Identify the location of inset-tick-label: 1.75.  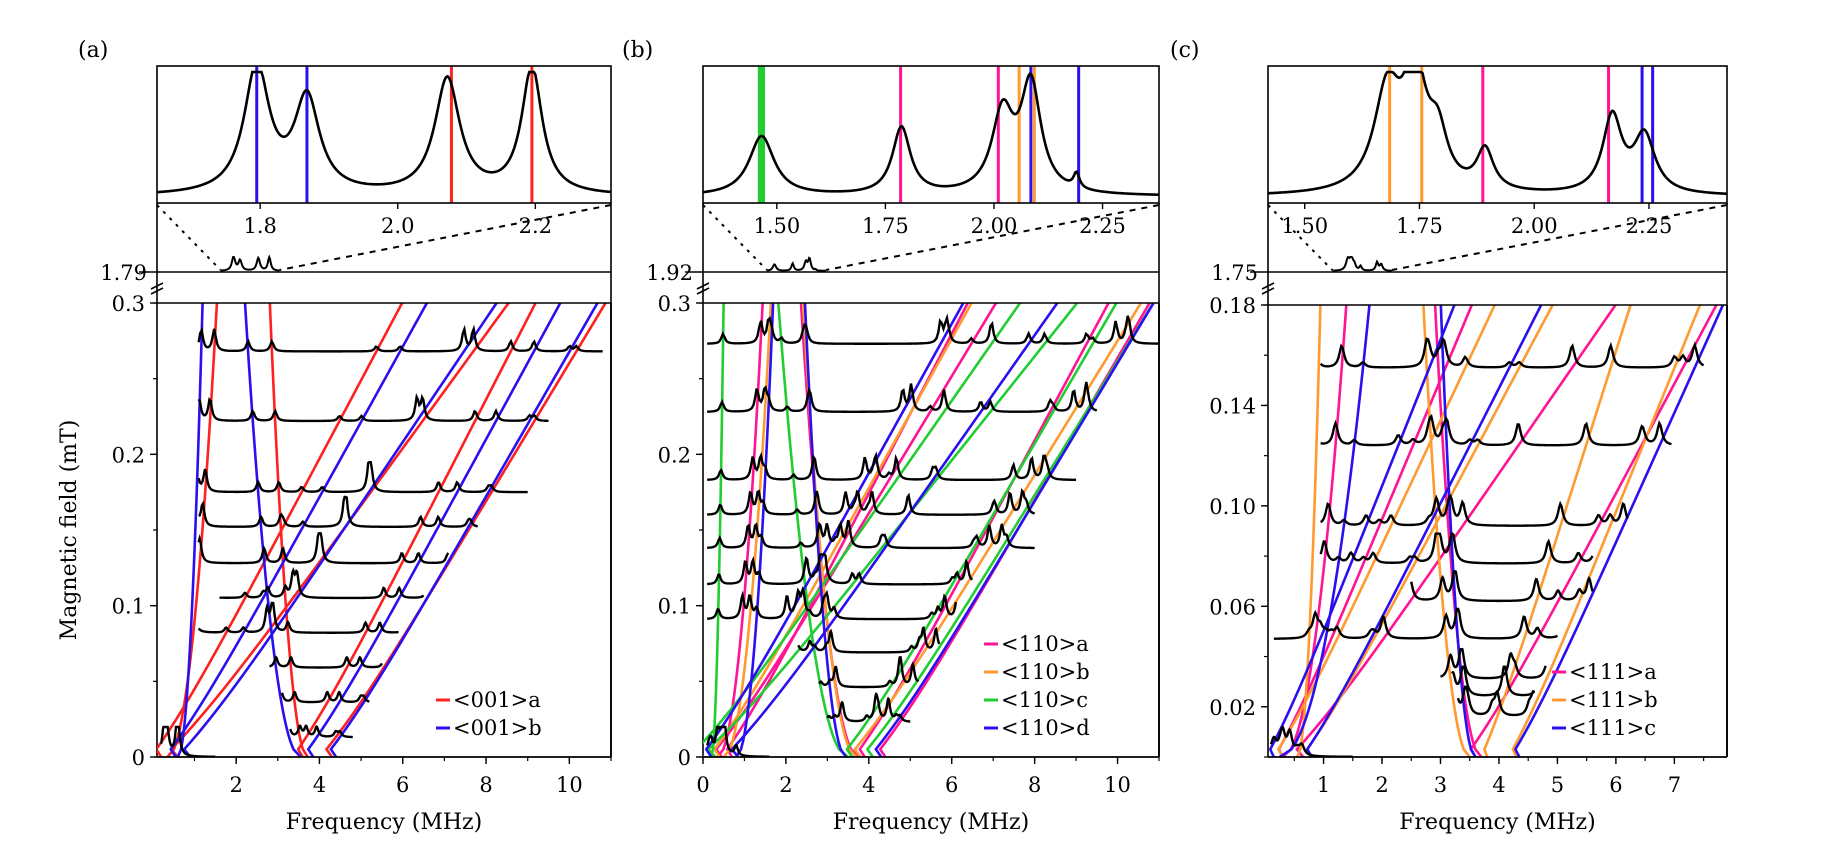
(1419, 226).